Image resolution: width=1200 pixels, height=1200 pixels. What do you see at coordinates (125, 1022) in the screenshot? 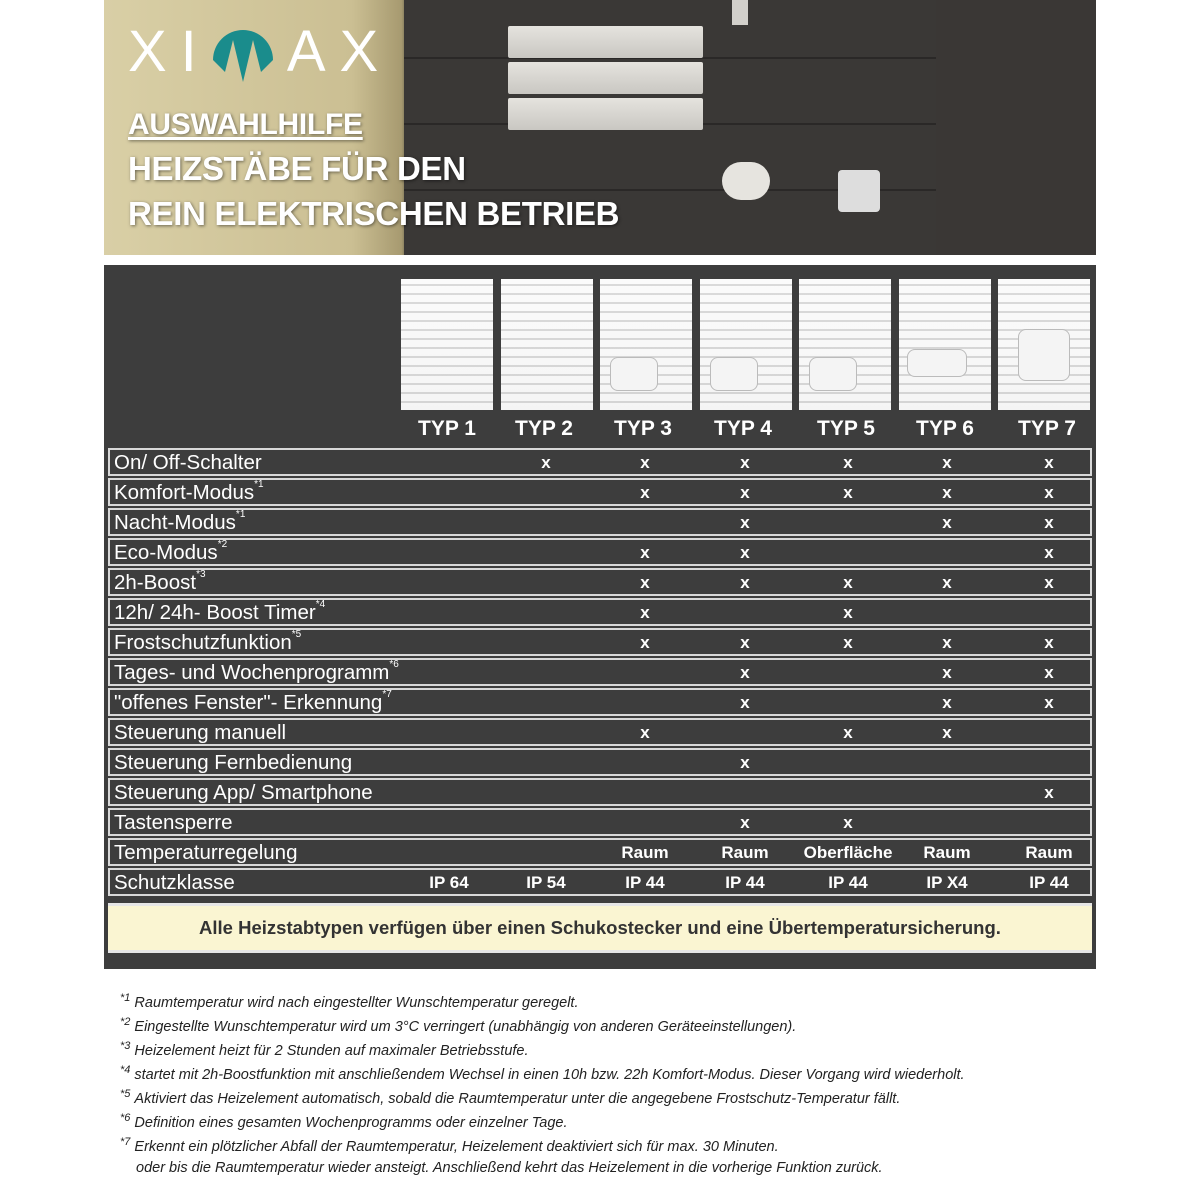
I see `footnote-mark: *2` at bounding box center [125, 1022].